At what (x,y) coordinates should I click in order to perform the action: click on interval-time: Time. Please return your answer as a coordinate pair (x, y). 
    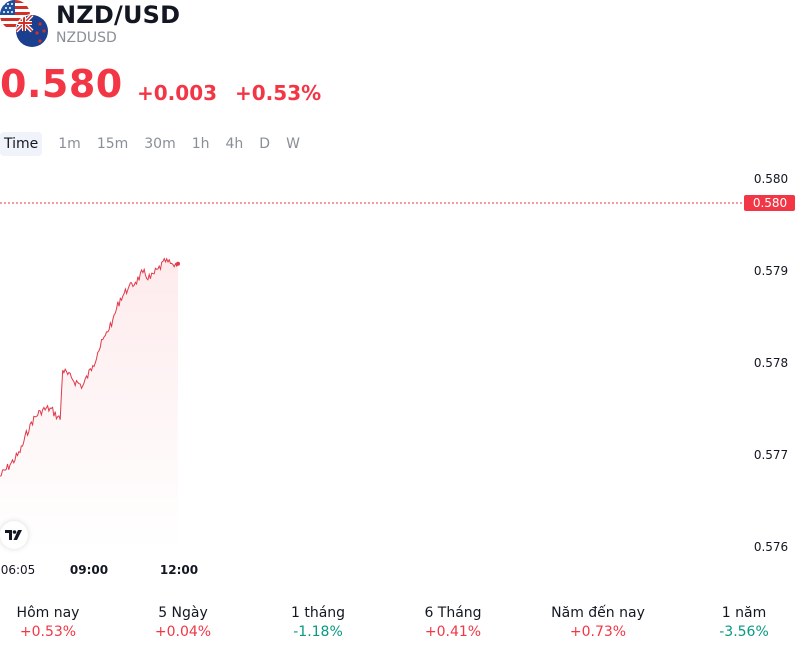
    Looking at the image, I should click on (21, 144).